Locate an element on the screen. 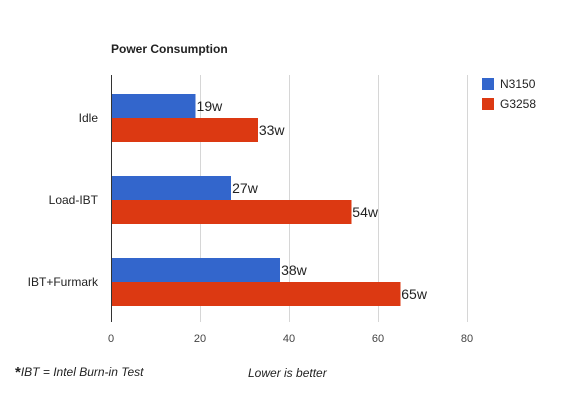 The image size is (580, 400). data-label: 33w is located at coordinates (272, 130).